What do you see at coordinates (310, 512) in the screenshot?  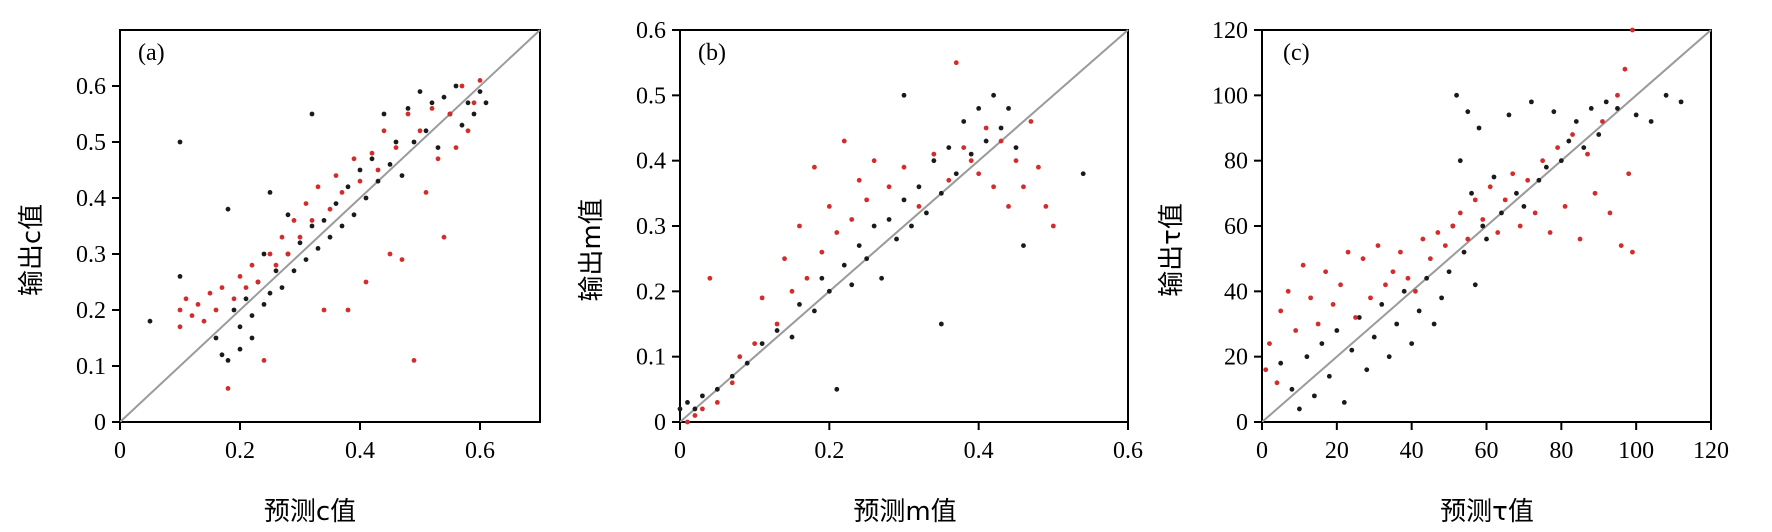 I see `x-axis-title: 预测c值` at bounding box center [310, 512].